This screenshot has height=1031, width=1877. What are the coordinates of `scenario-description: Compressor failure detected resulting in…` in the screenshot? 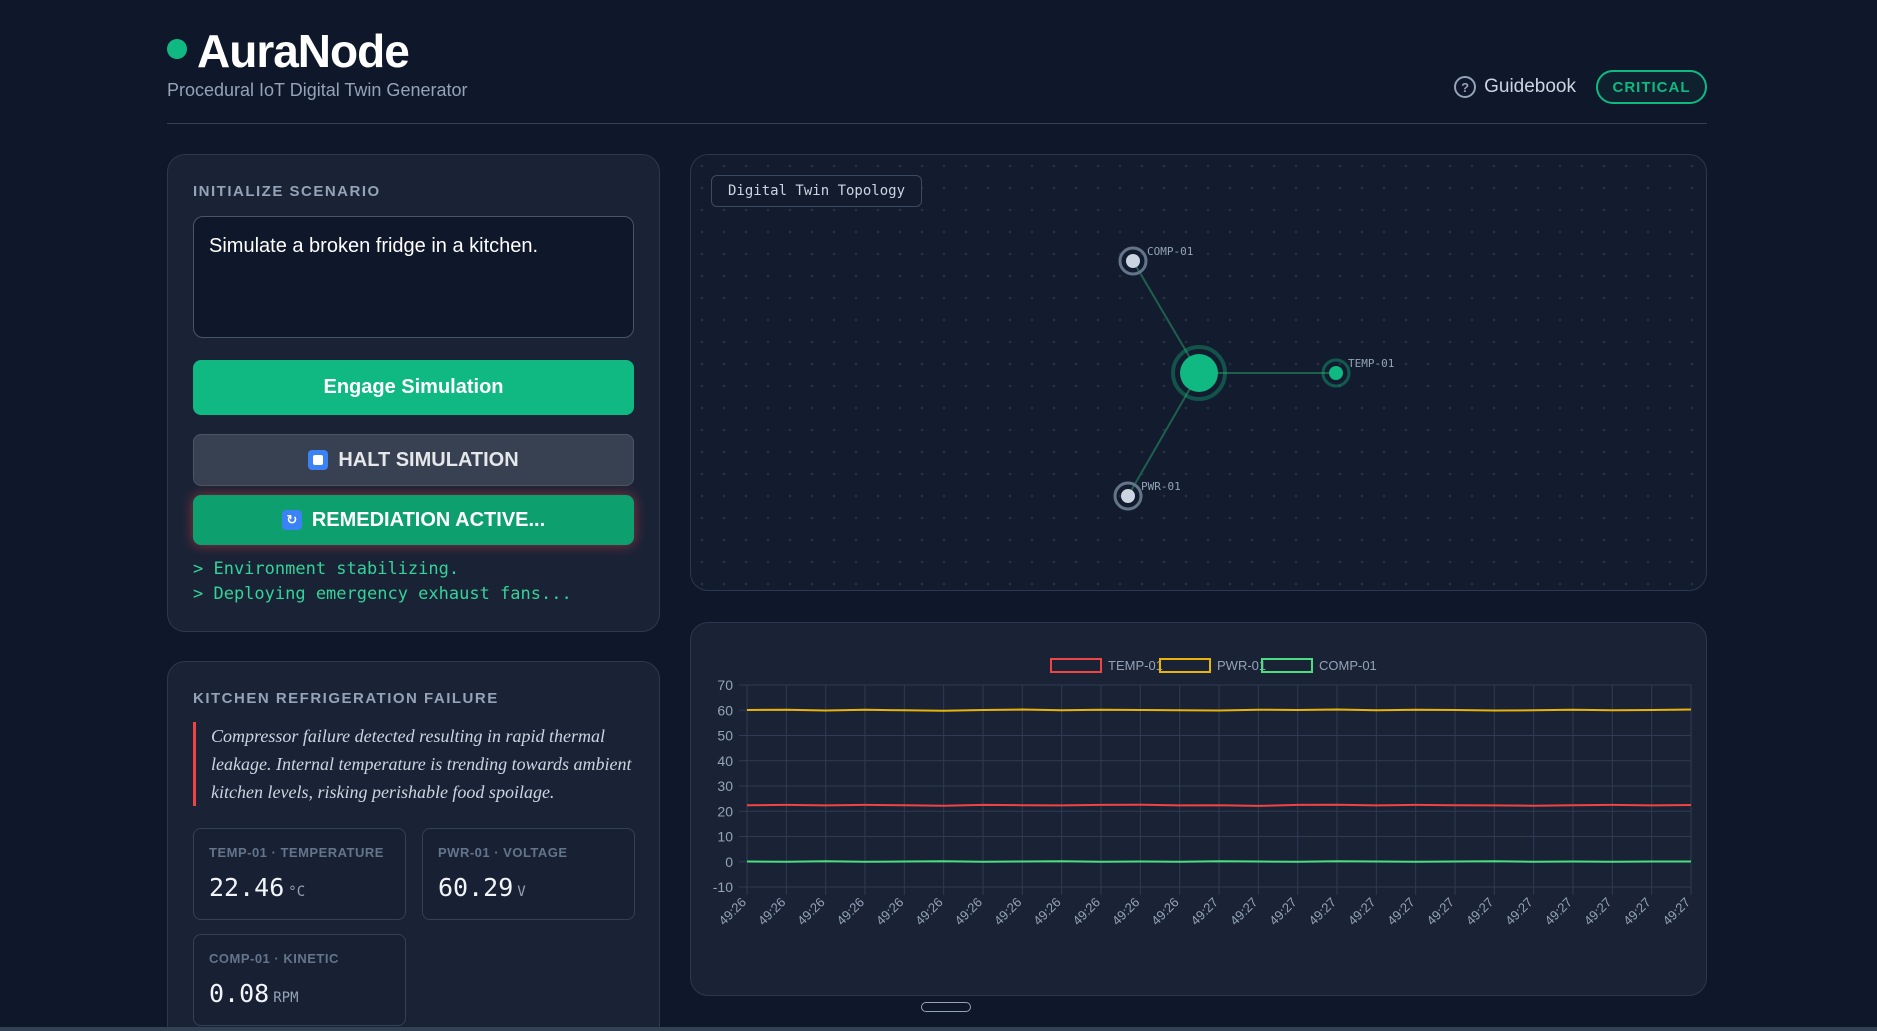 It's located at (413, 764).